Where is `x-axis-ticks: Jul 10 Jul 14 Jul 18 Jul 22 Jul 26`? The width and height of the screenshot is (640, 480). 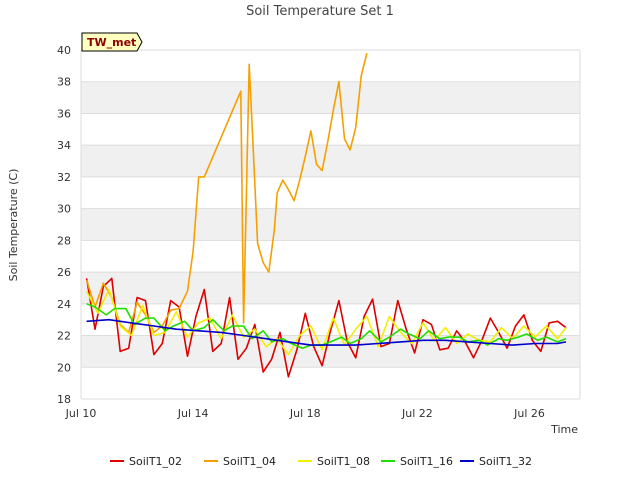 x-axis-ticks: Jul 10 Jul 14 Jul 18 Jul 22 Jul 26 is located at coordinates (305, 413).